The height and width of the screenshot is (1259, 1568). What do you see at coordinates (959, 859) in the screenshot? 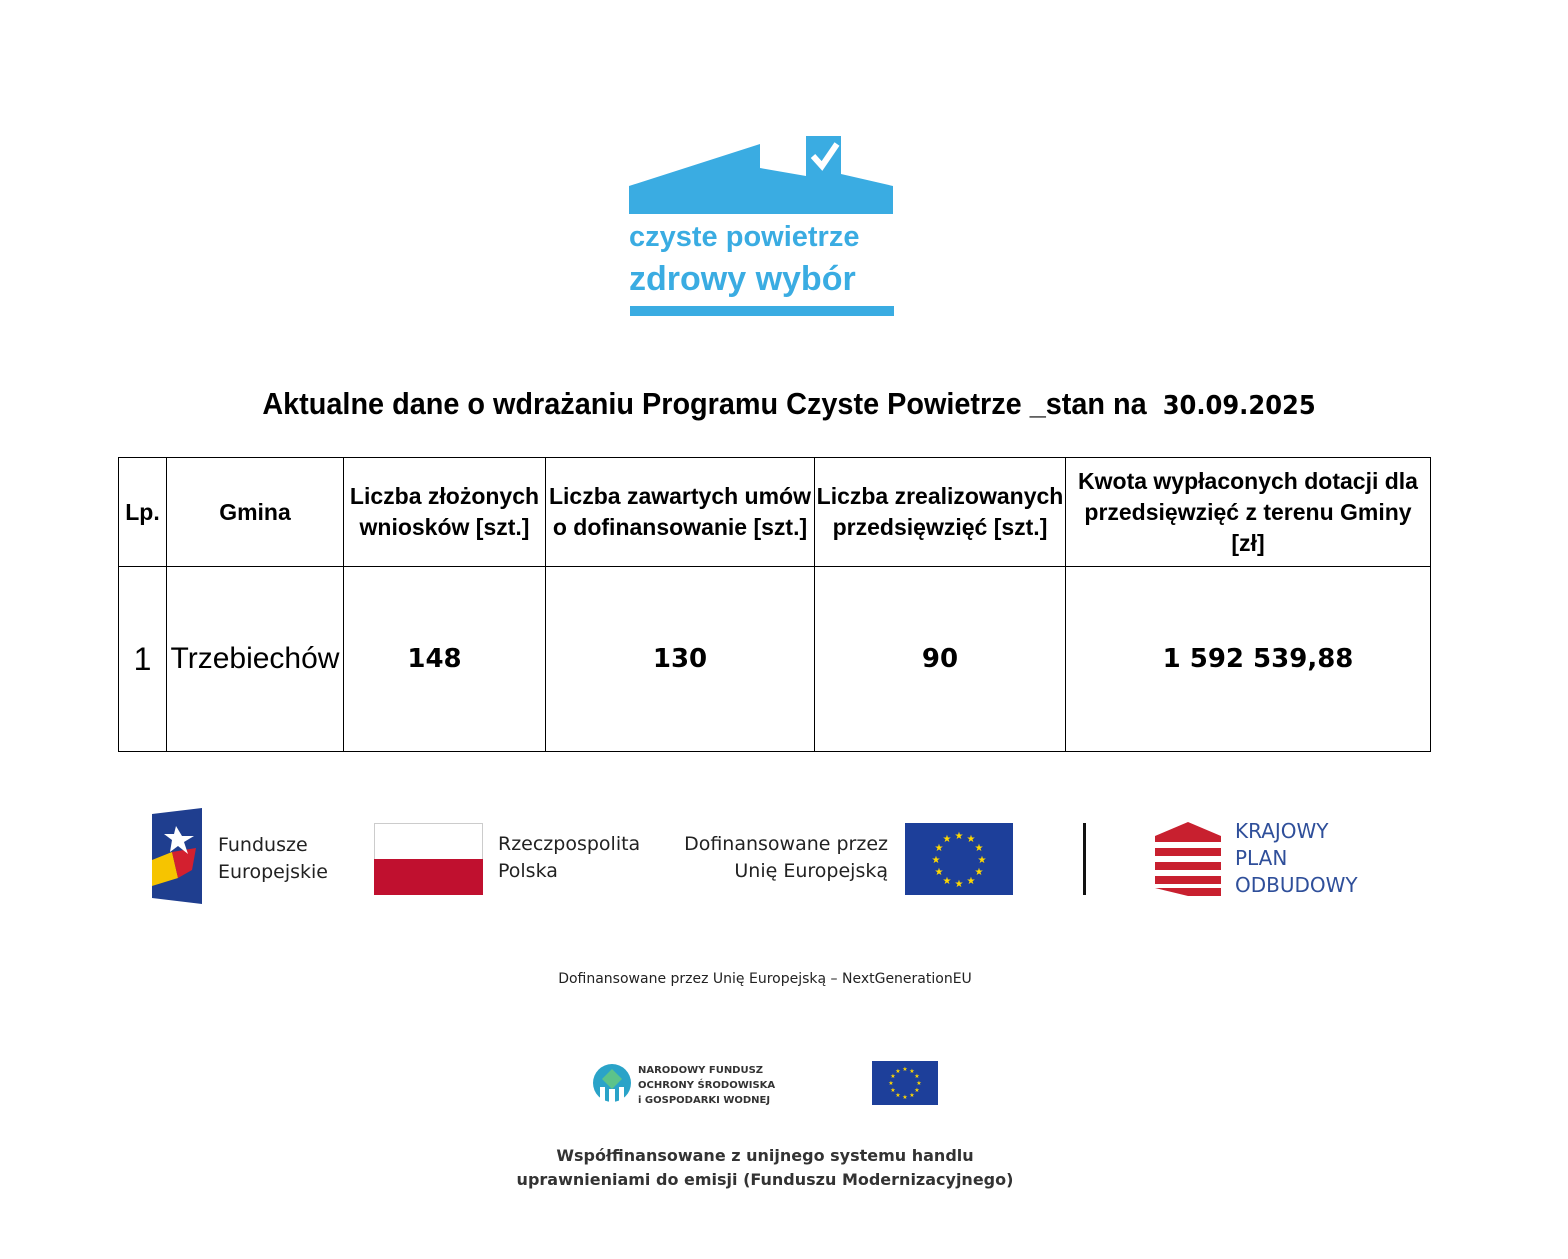
I see `eu-flag-icon: ★ ★★★★★★★★★★★` at bounding box center [959, 859].